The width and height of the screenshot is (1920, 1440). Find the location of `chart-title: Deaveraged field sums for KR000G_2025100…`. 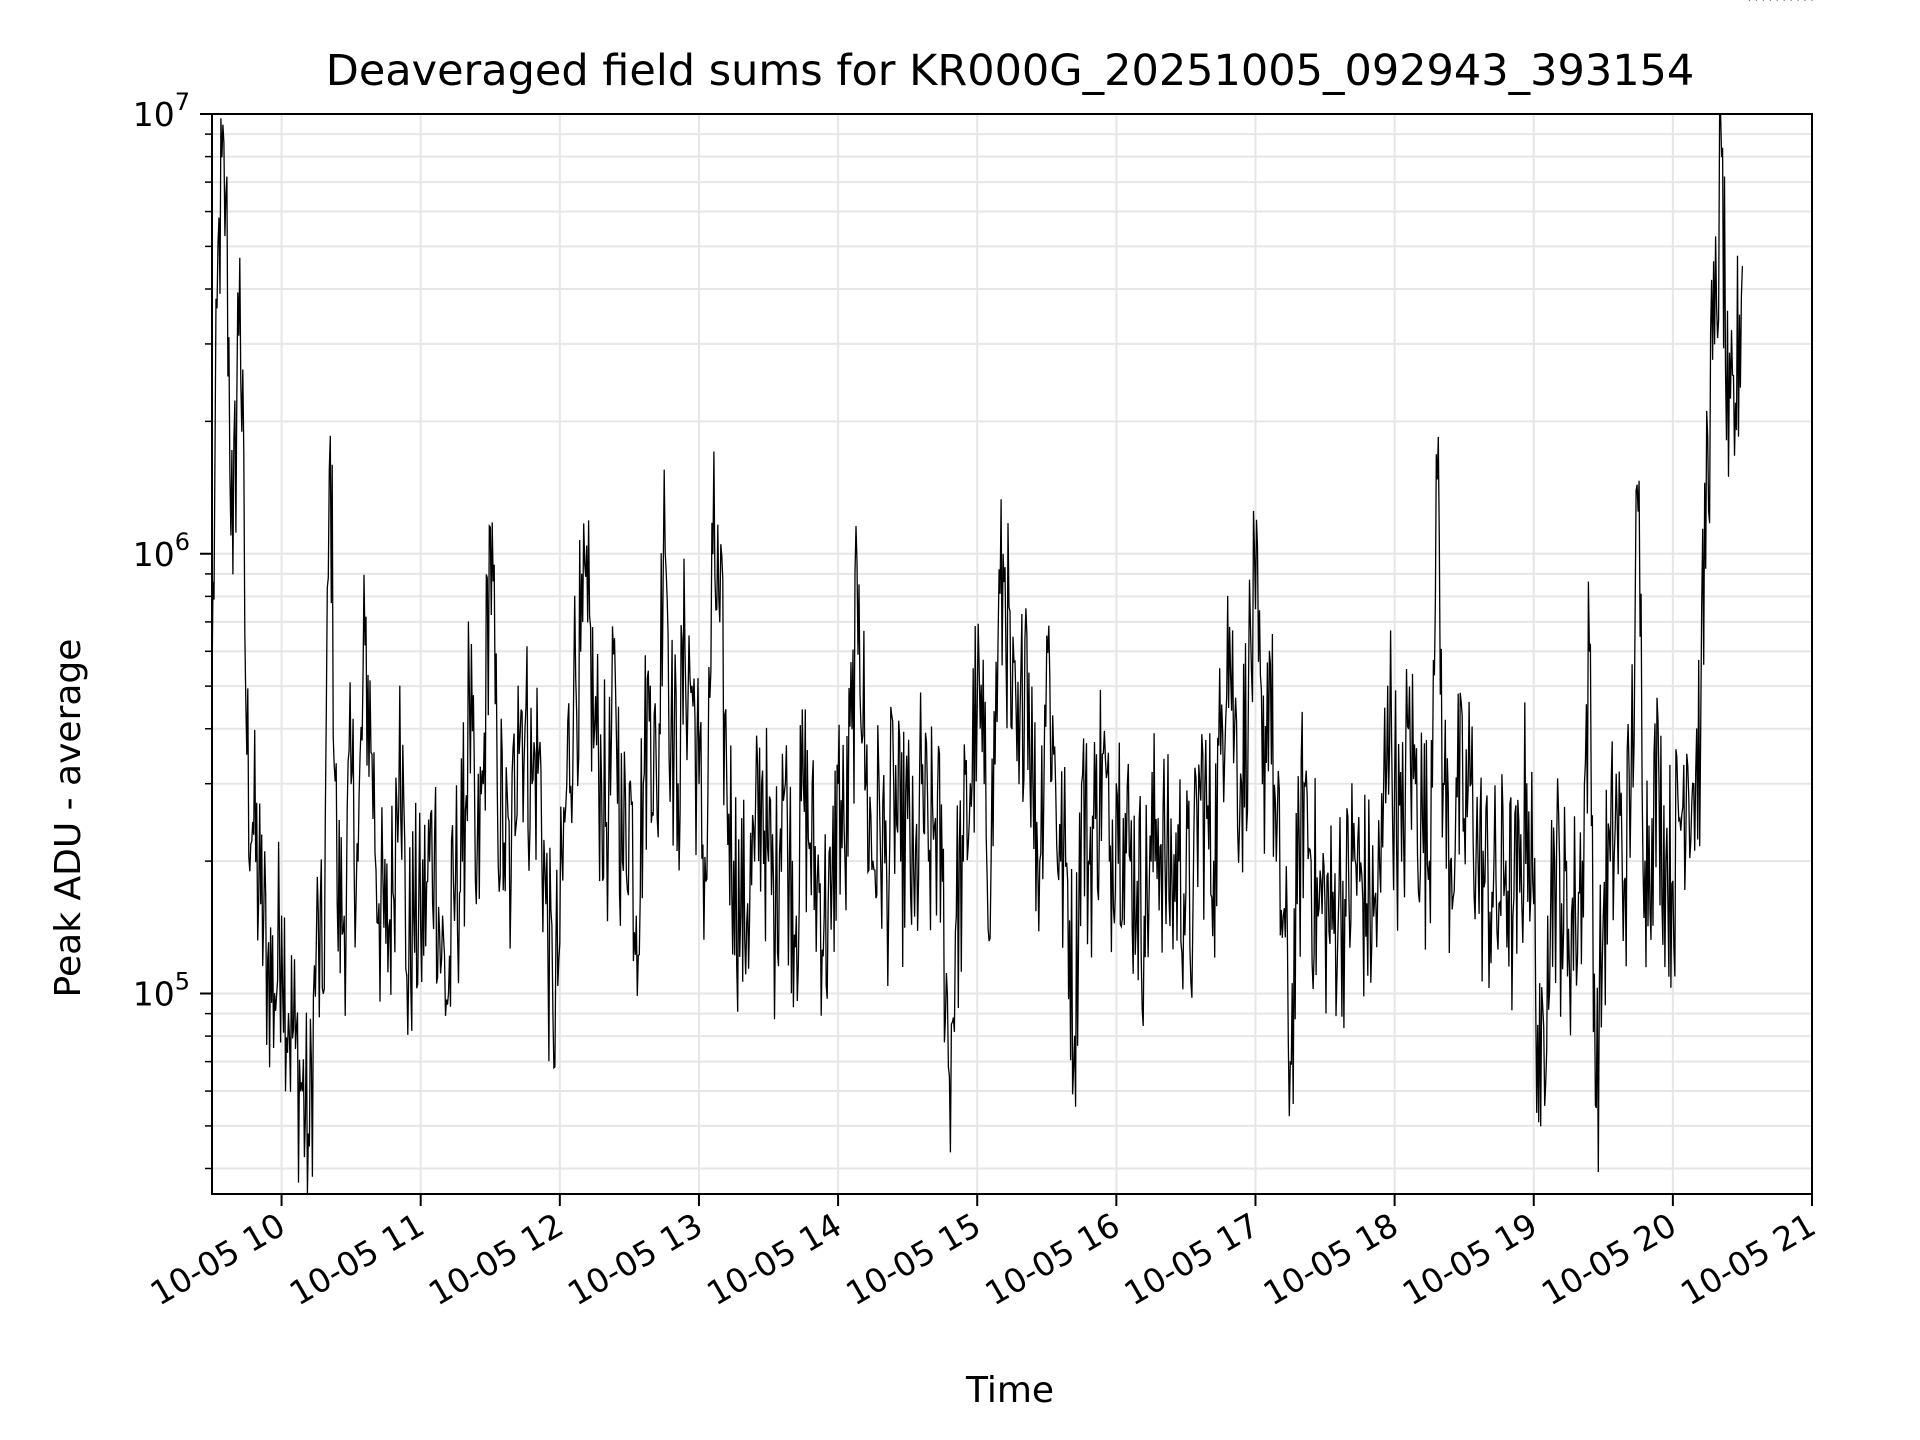

chart-title: Deaveraged field sums for KR000G_2025100… is located at coordinates (1010, 71).